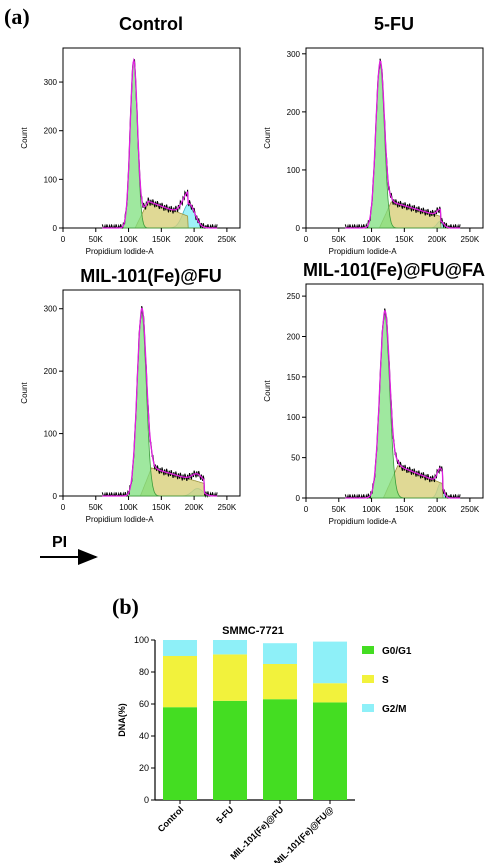  Describe the element at coordinates (253, 631) in the screenshot. I see `bar-chart-title: SMMC-7721` at that location.